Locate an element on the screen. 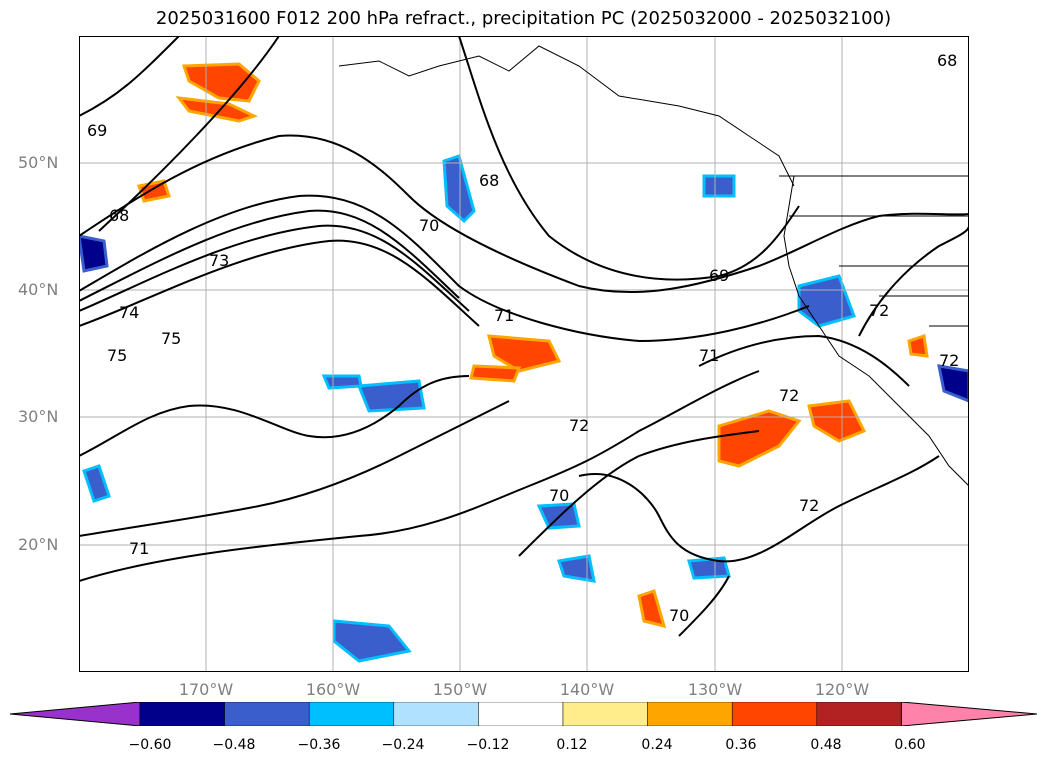  lat-label: 30°N is located at coordinates (38, 416).